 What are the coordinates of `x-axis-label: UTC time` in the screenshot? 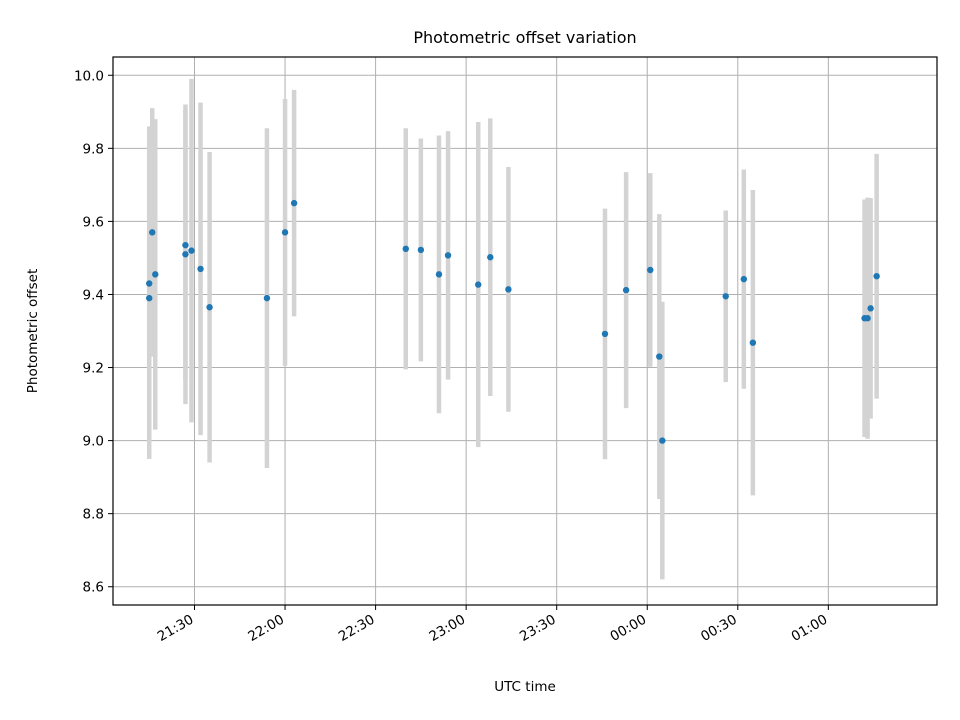 It's located at (525, 687).